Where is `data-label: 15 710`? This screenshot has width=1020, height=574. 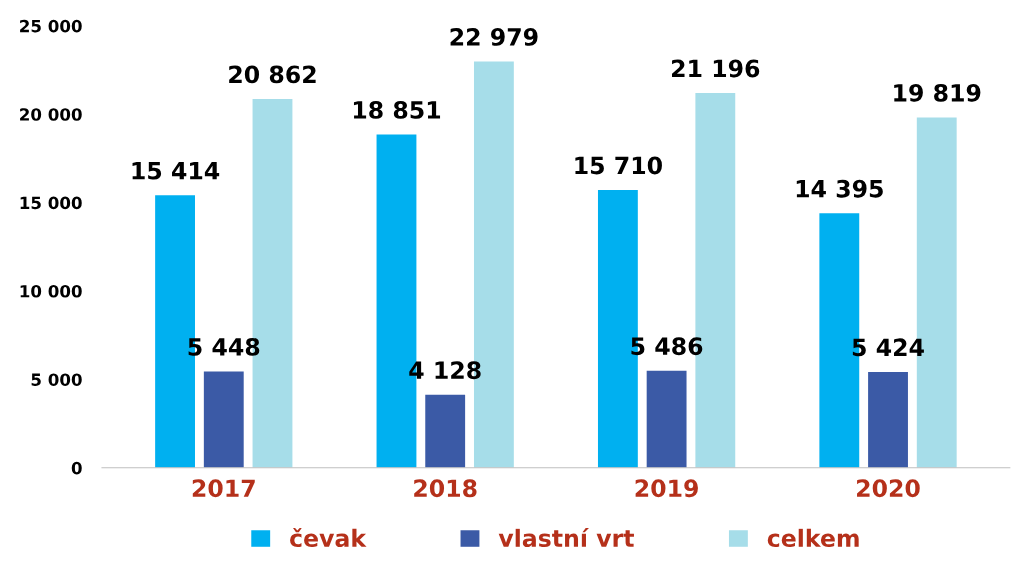
data-label: 15 710 is located at coordinates (618, 165).